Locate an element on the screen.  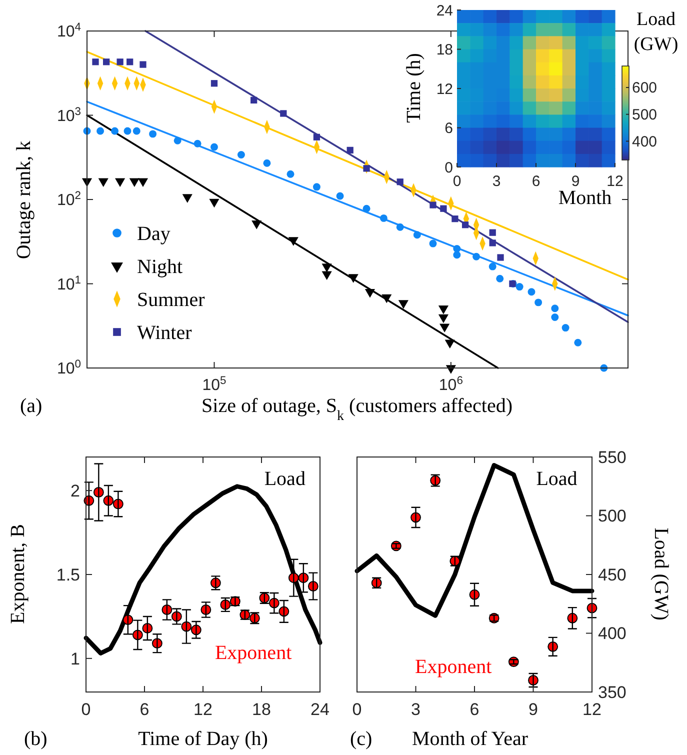
x-tick-label: 10$^{5}$ is located at coordinates (214, 384).